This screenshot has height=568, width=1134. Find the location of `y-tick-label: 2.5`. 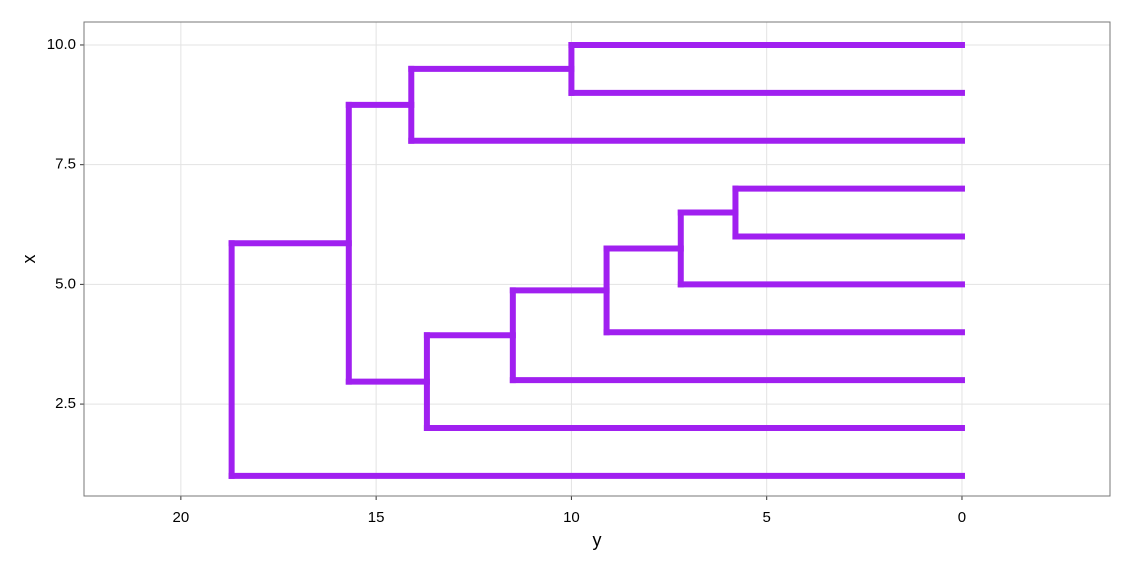

y-tick-label: 2.5 is located at coordinates (65, 403).